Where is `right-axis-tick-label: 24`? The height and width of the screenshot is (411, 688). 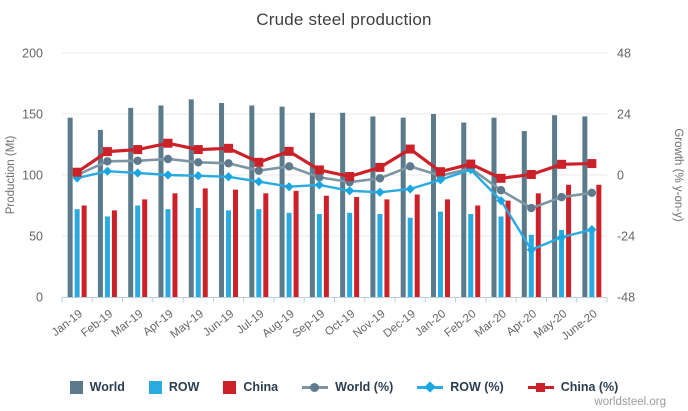
right-axis-tick-label: 24 is located at coordinates (624, 115).